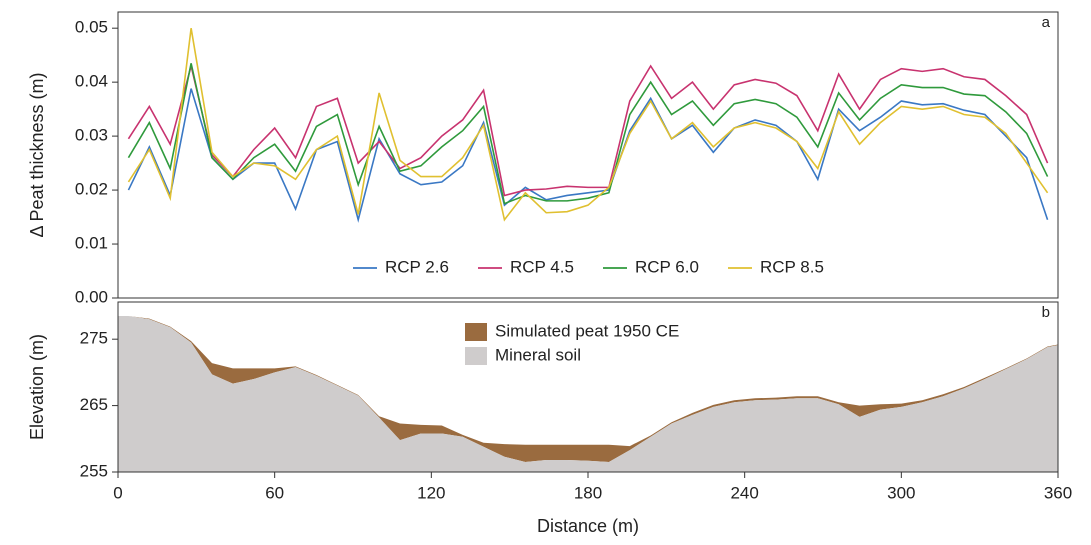 The height and width of the screenshot is (545, 1091). Describe the element at coordinates (91, 243) in the screenshot. I see `y-tick-label: 0.01` at that location.